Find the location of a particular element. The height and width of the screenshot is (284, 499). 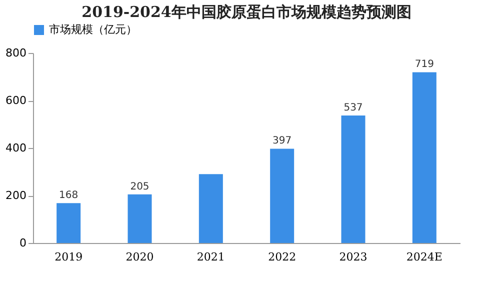

y-tick-label: 800 is located at coordinates (16, 53).